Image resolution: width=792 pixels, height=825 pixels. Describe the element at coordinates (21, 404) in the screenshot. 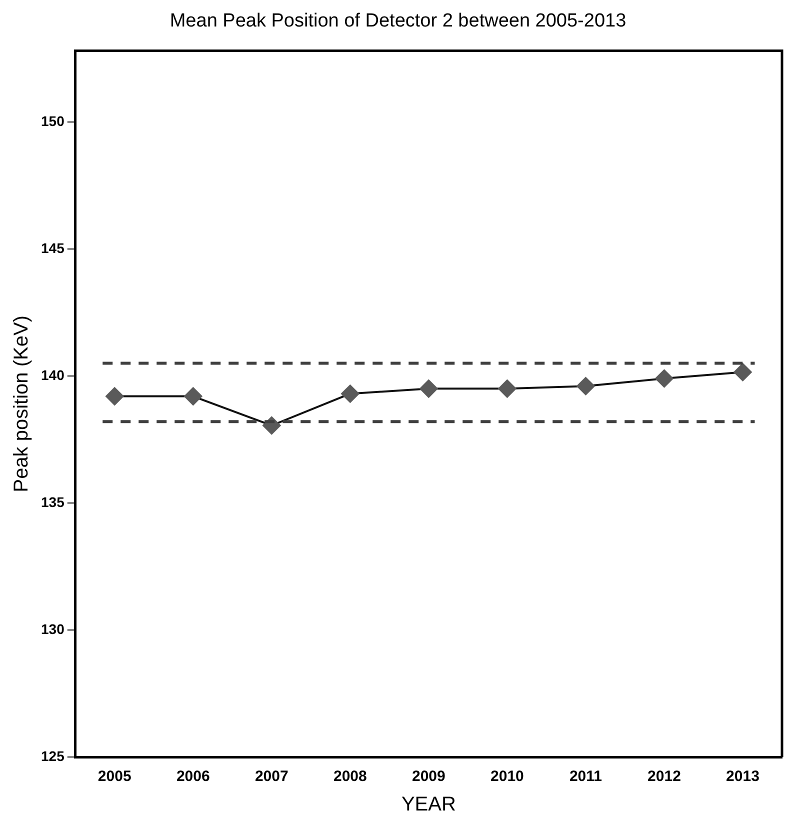

I see `y-axis-title: Peak position (KeV)` at that location.